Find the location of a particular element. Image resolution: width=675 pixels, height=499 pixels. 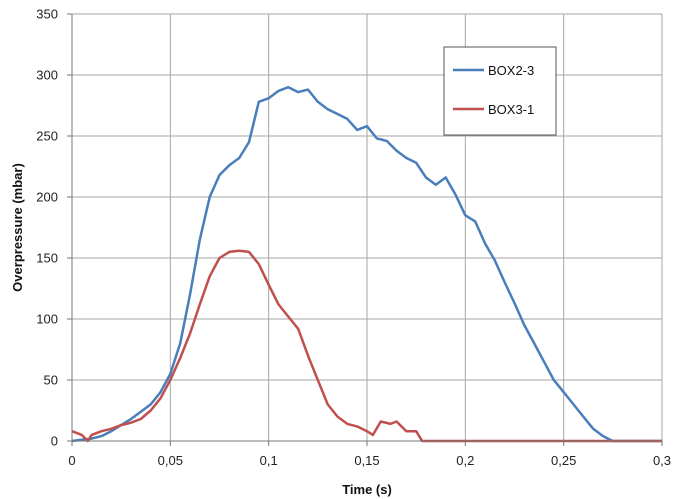

y-tick-label: 200 is located at coordinates (47, 197).